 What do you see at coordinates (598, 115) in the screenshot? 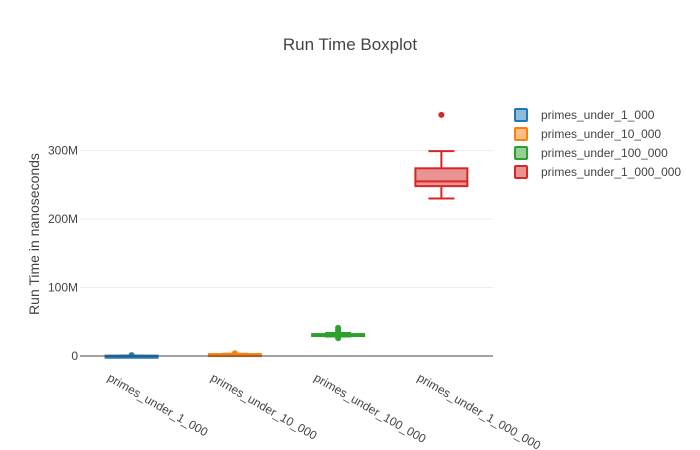
I see `legend-label: primes_under_1_000` at bounding box center [598, 115].